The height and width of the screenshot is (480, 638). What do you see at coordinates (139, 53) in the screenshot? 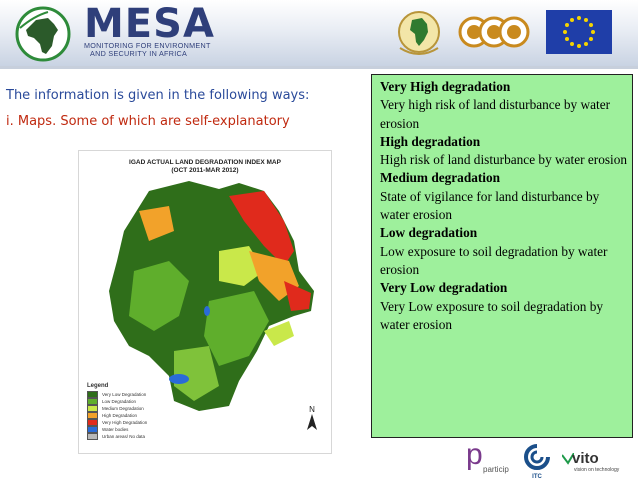
I see `mesa-tagline-line2: and Security in Africa` at bounding box center [139, 53].